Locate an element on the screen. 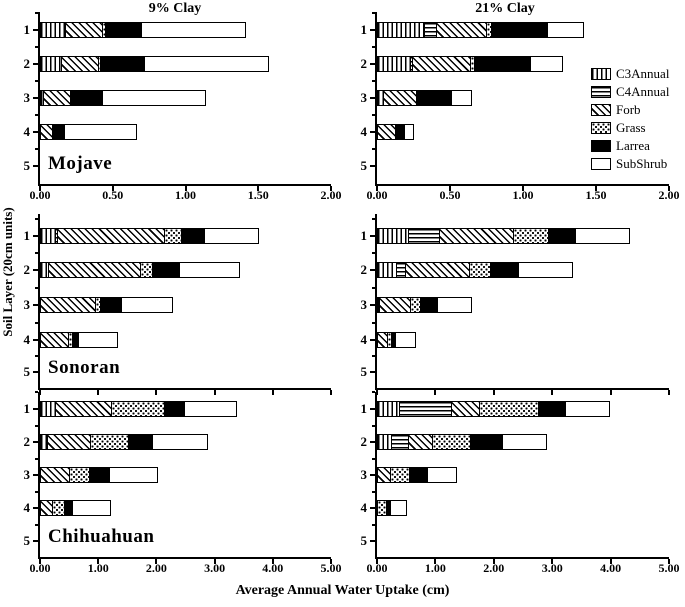 The image size is (685, 607). segment-chihuahuan-9-clay-layer-2-grass is located at coordinates (109, 442).